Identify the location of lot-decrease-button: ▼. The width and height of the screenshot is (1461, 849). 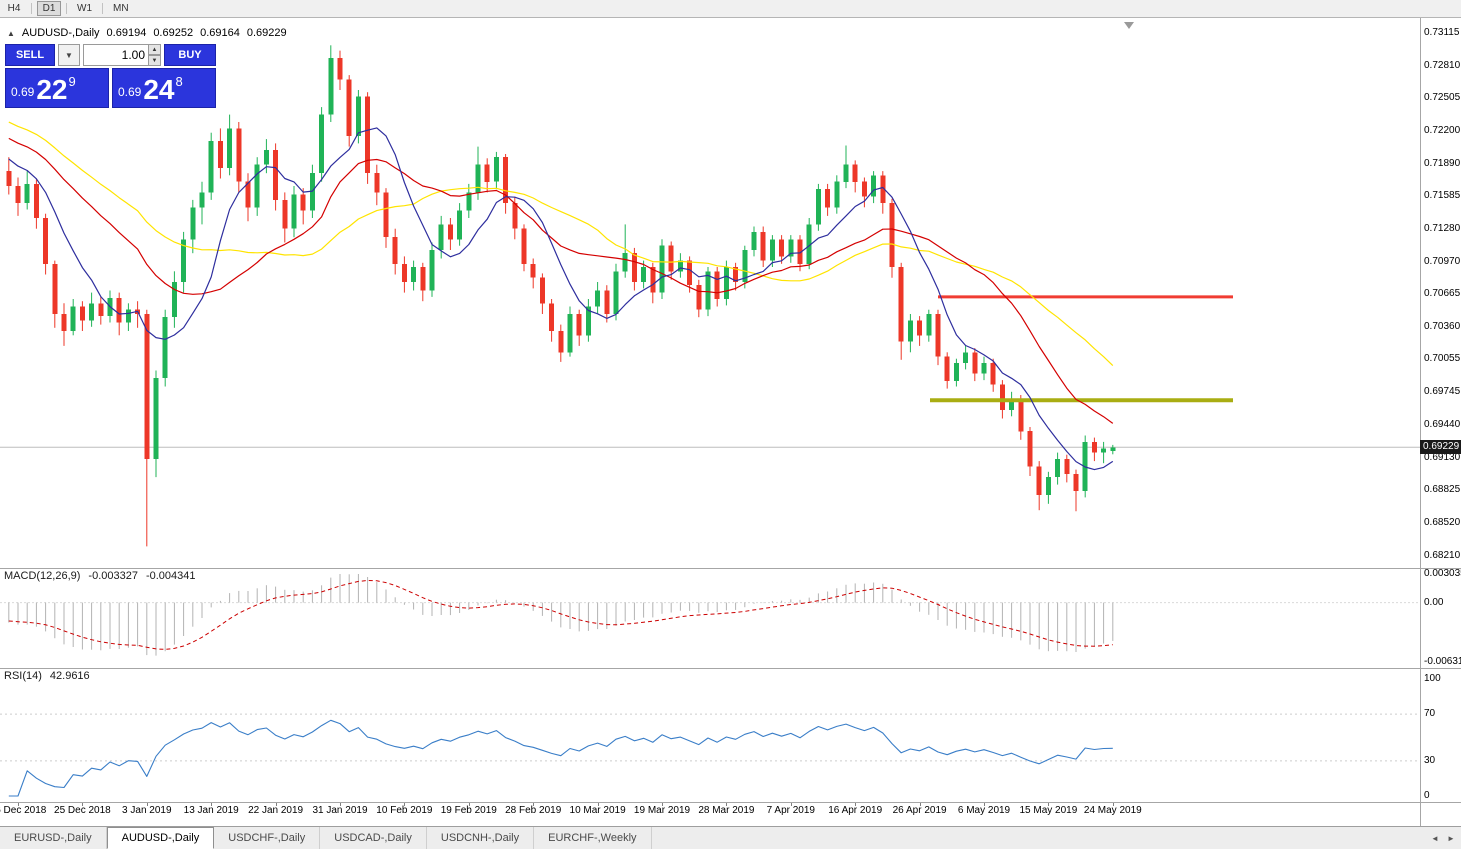
(154, 60).